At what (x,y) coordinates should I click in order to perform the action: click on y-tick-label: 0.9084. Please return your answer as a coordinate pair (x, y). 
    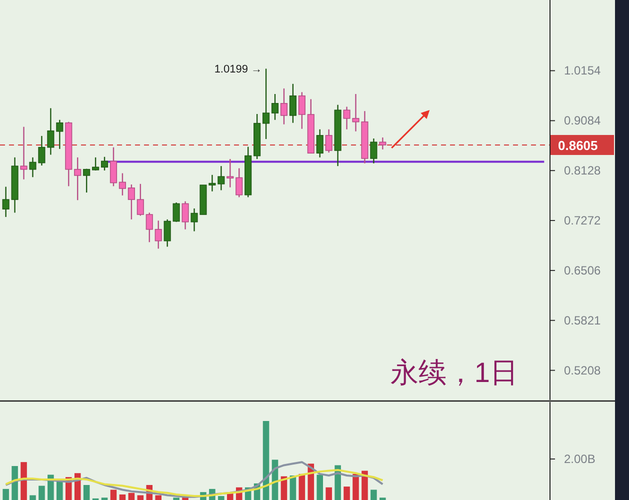
    Looking at the image, I should click on (583, 121).